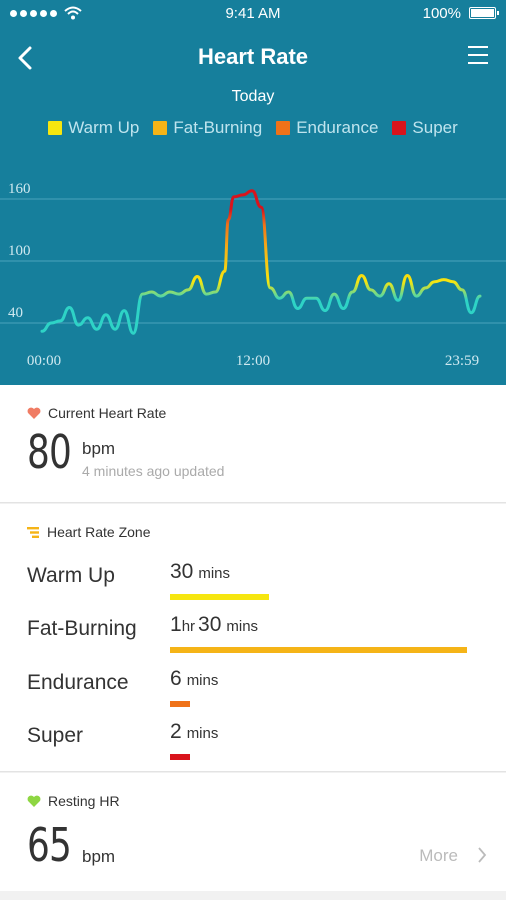 The height and width of the screenshot is (900, 506). I want to click on y-tick-label: 160, so click(19, 189).